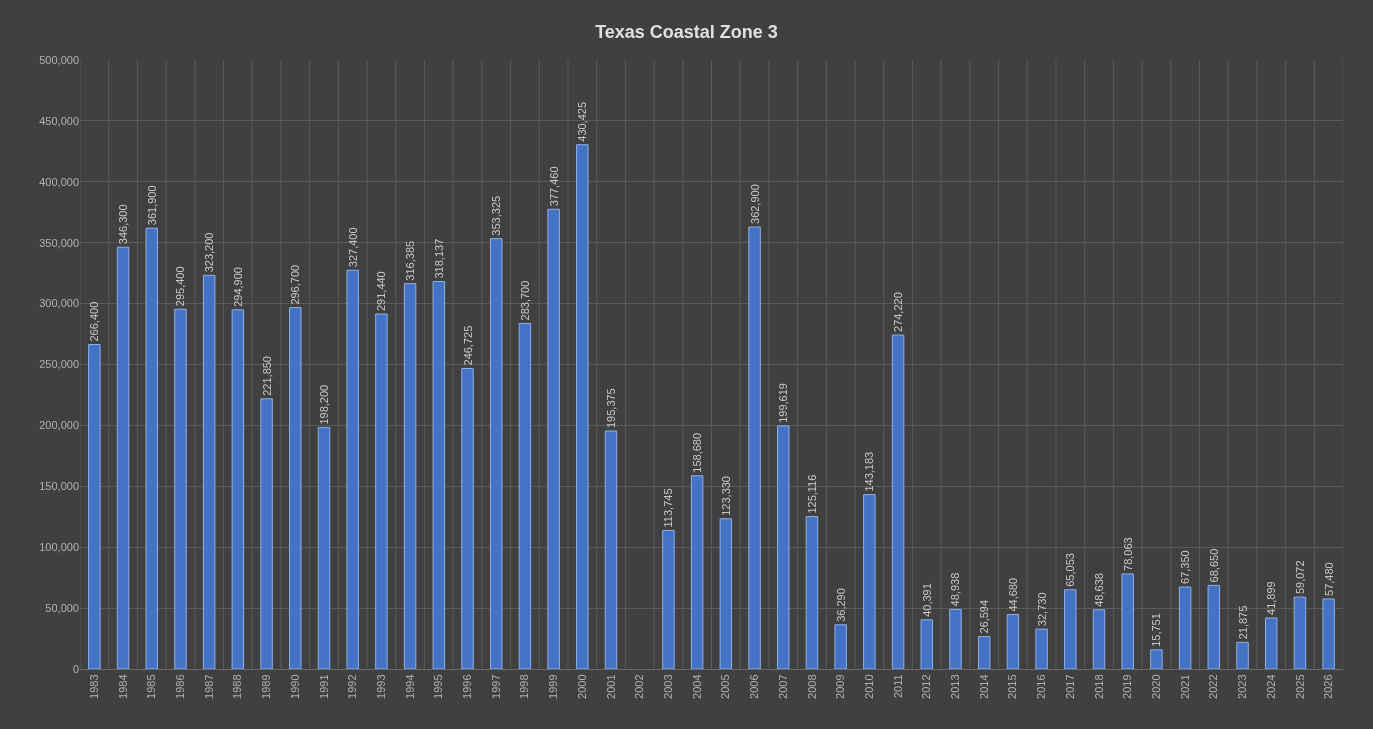  Describe the element at coordinates (180, 686) in the screenshot. I see `x-tick-label: 1986` at that location.